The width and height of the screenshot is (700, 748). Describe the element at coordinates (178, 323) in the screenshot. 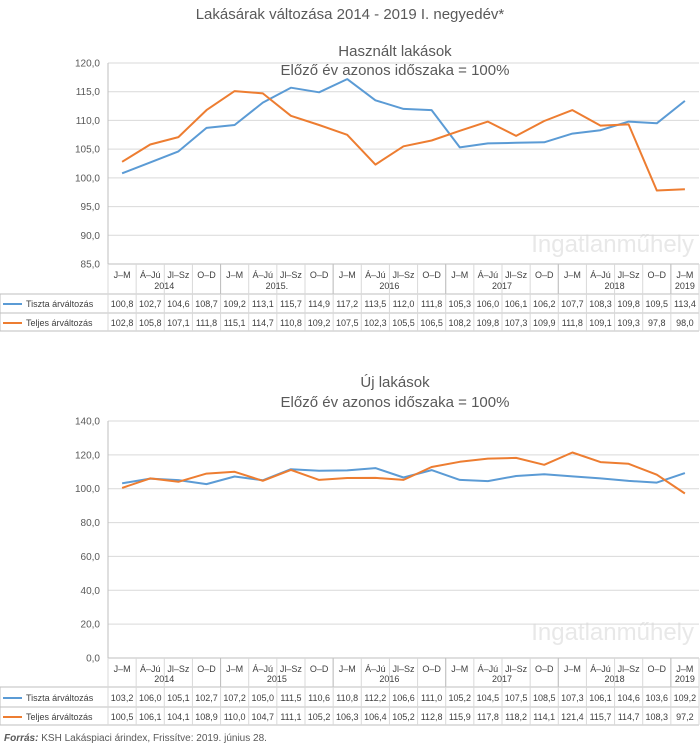

I see `data-label: 107,1` at that location.